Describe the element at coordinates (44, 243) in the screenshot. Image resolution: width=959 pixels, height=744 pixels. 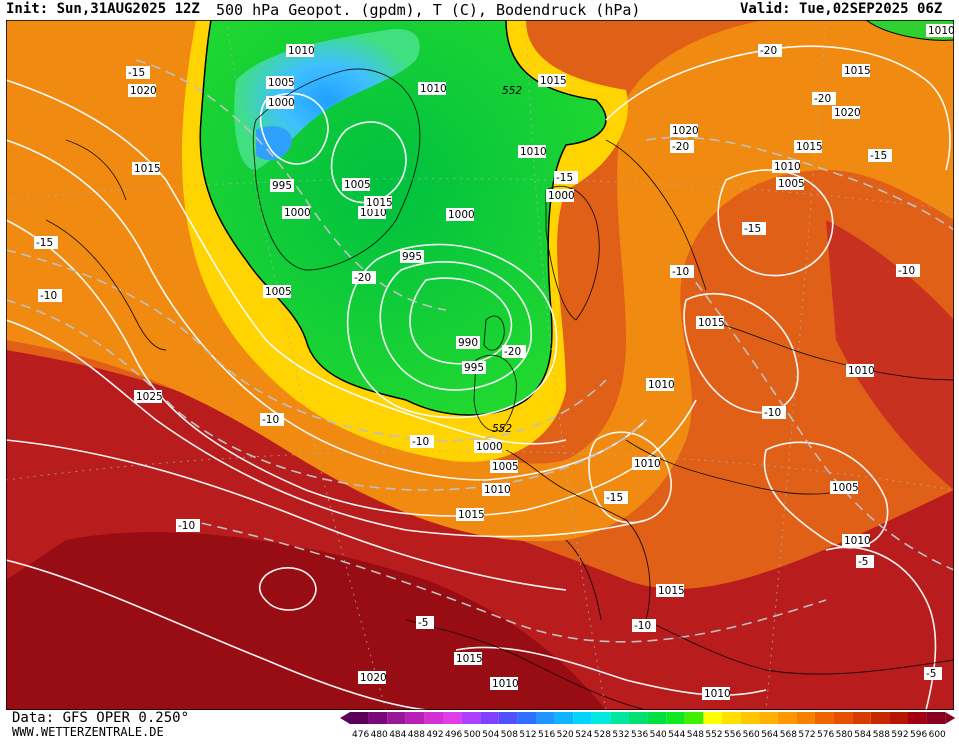
I see `temp-label-c: -15` at that location.